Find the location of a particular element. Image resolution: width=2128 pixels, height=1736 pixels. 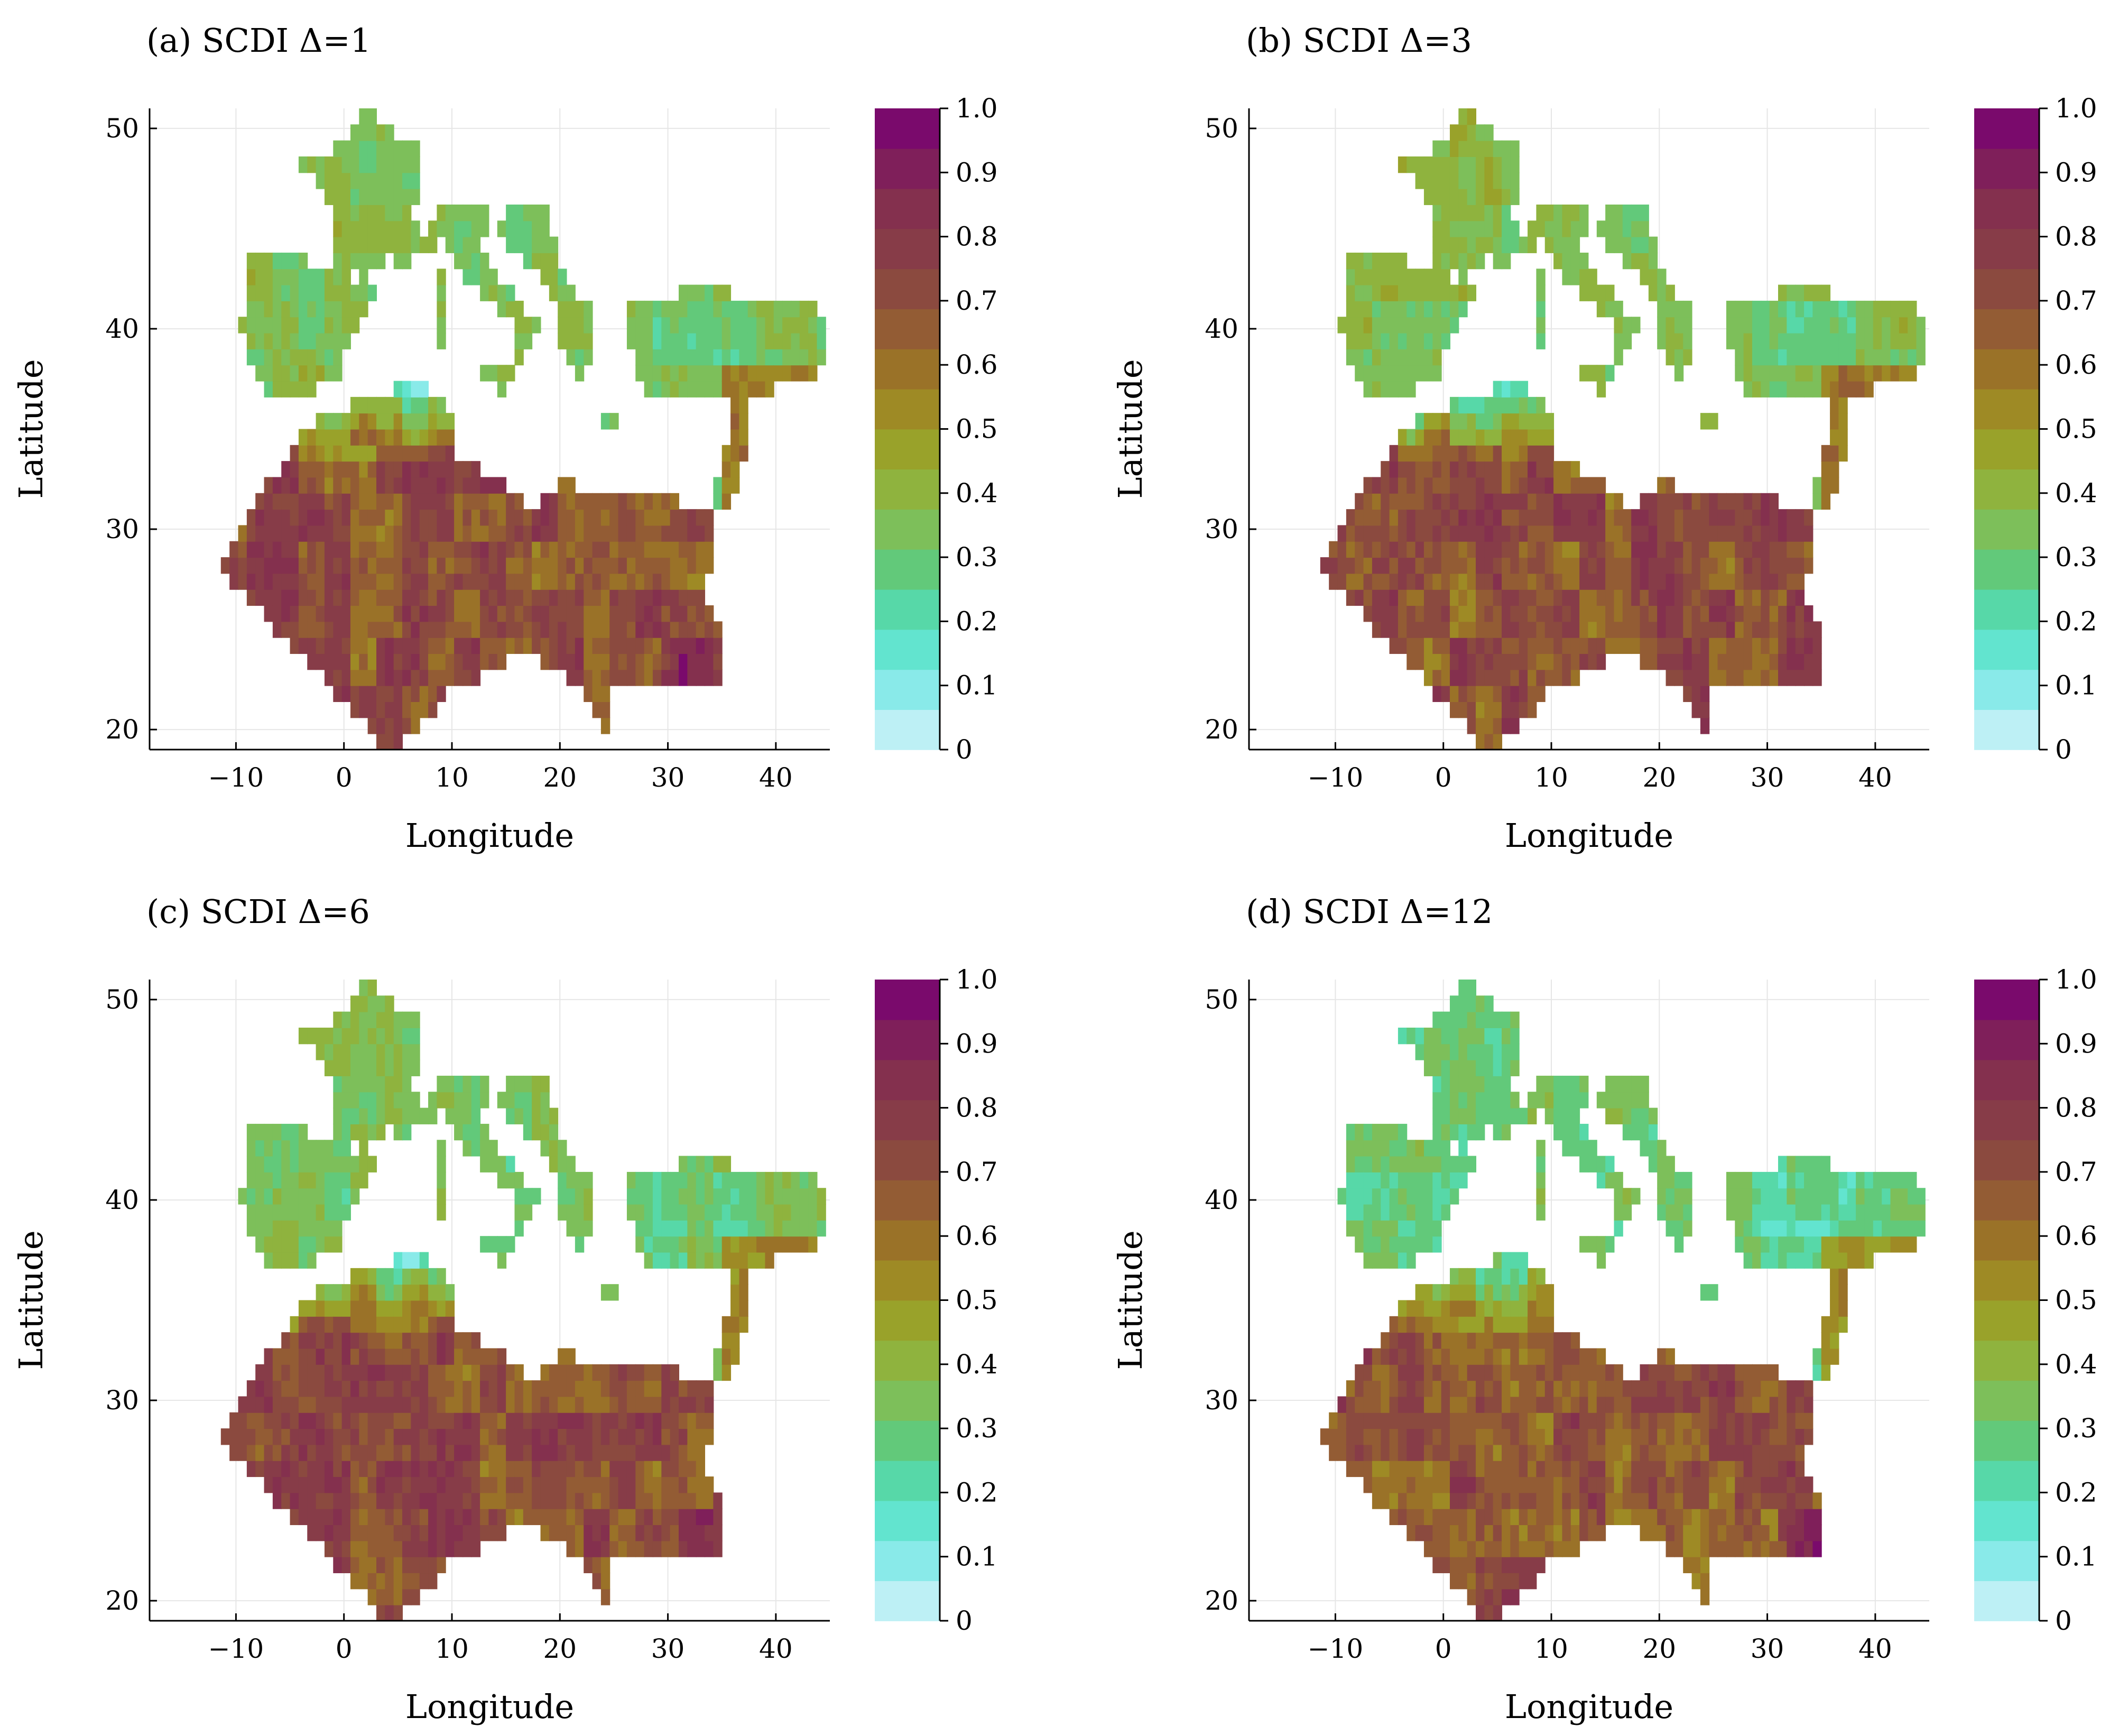

colorbar-band is located at coordinates (2006, 249).